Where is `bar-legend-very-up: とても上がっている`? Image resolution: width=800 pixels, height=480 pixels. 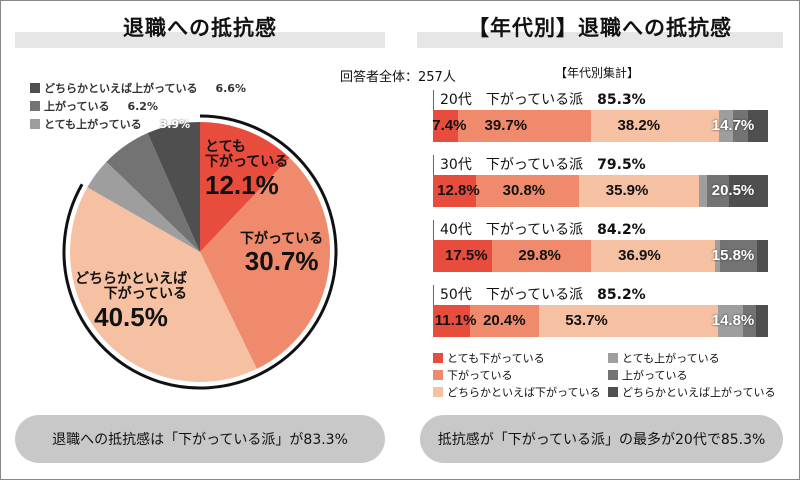
bar-legend-very-up: とても上がっている is located at coordinates (664, 358).